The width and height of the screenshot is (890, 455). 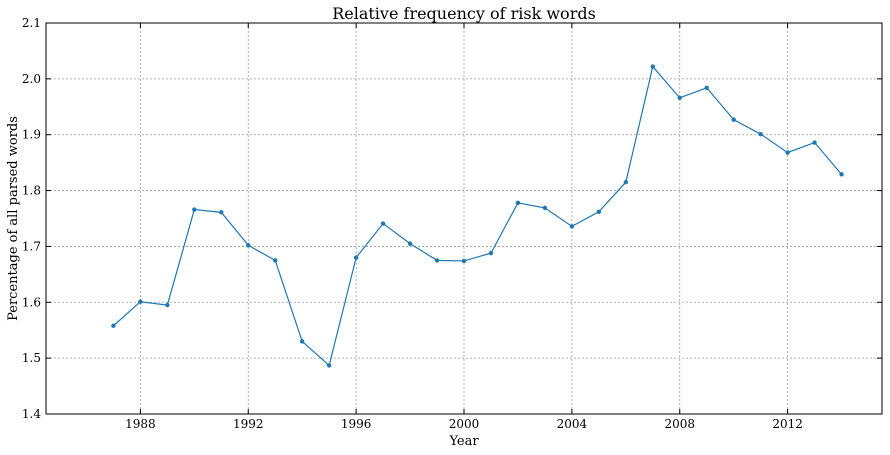 I want to click on x-tick-label: 1988, so click(x=140, y=424).